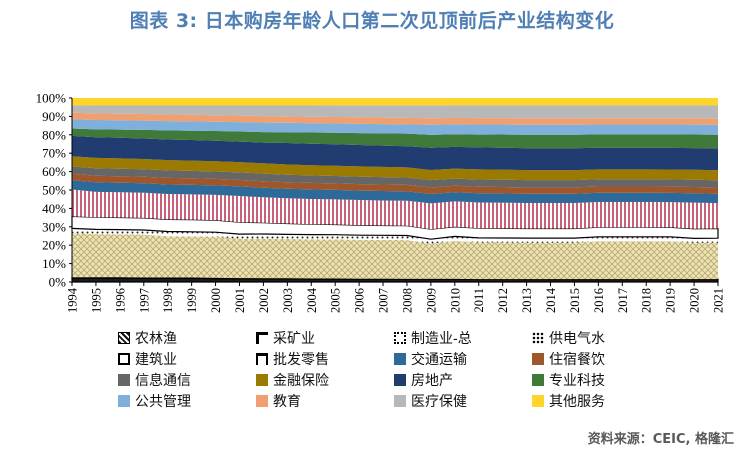  Describe the element at coordinates (54, 171) in the screenshot. I see `y-tick-label: 60%` at that location.